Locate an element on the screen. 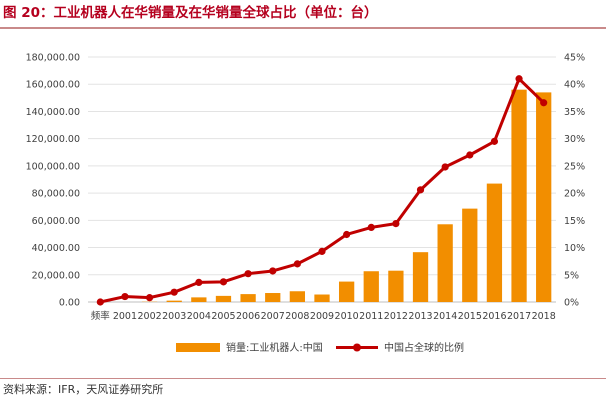 This screenshot has height=401, width=606. x-tick-label: 2015 is located at coordinates (470, 316).